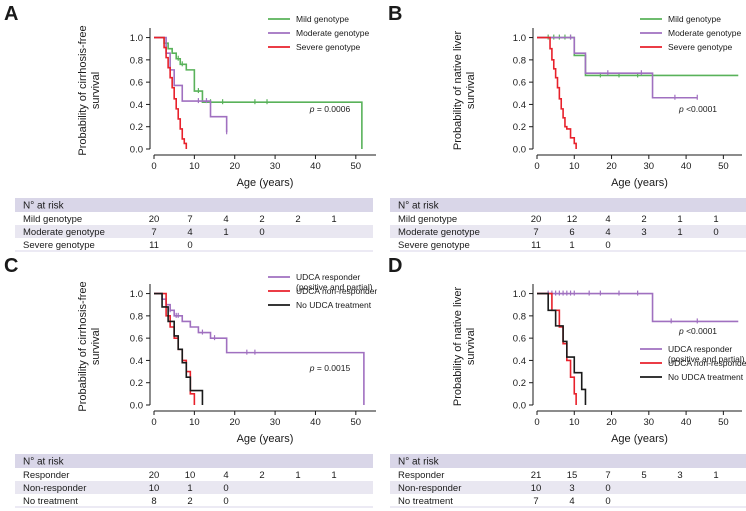  What do you see at coordinates (536, 475) in the screenshot?
I see `risk-row-value: 21` at bounding box center [536, 475].